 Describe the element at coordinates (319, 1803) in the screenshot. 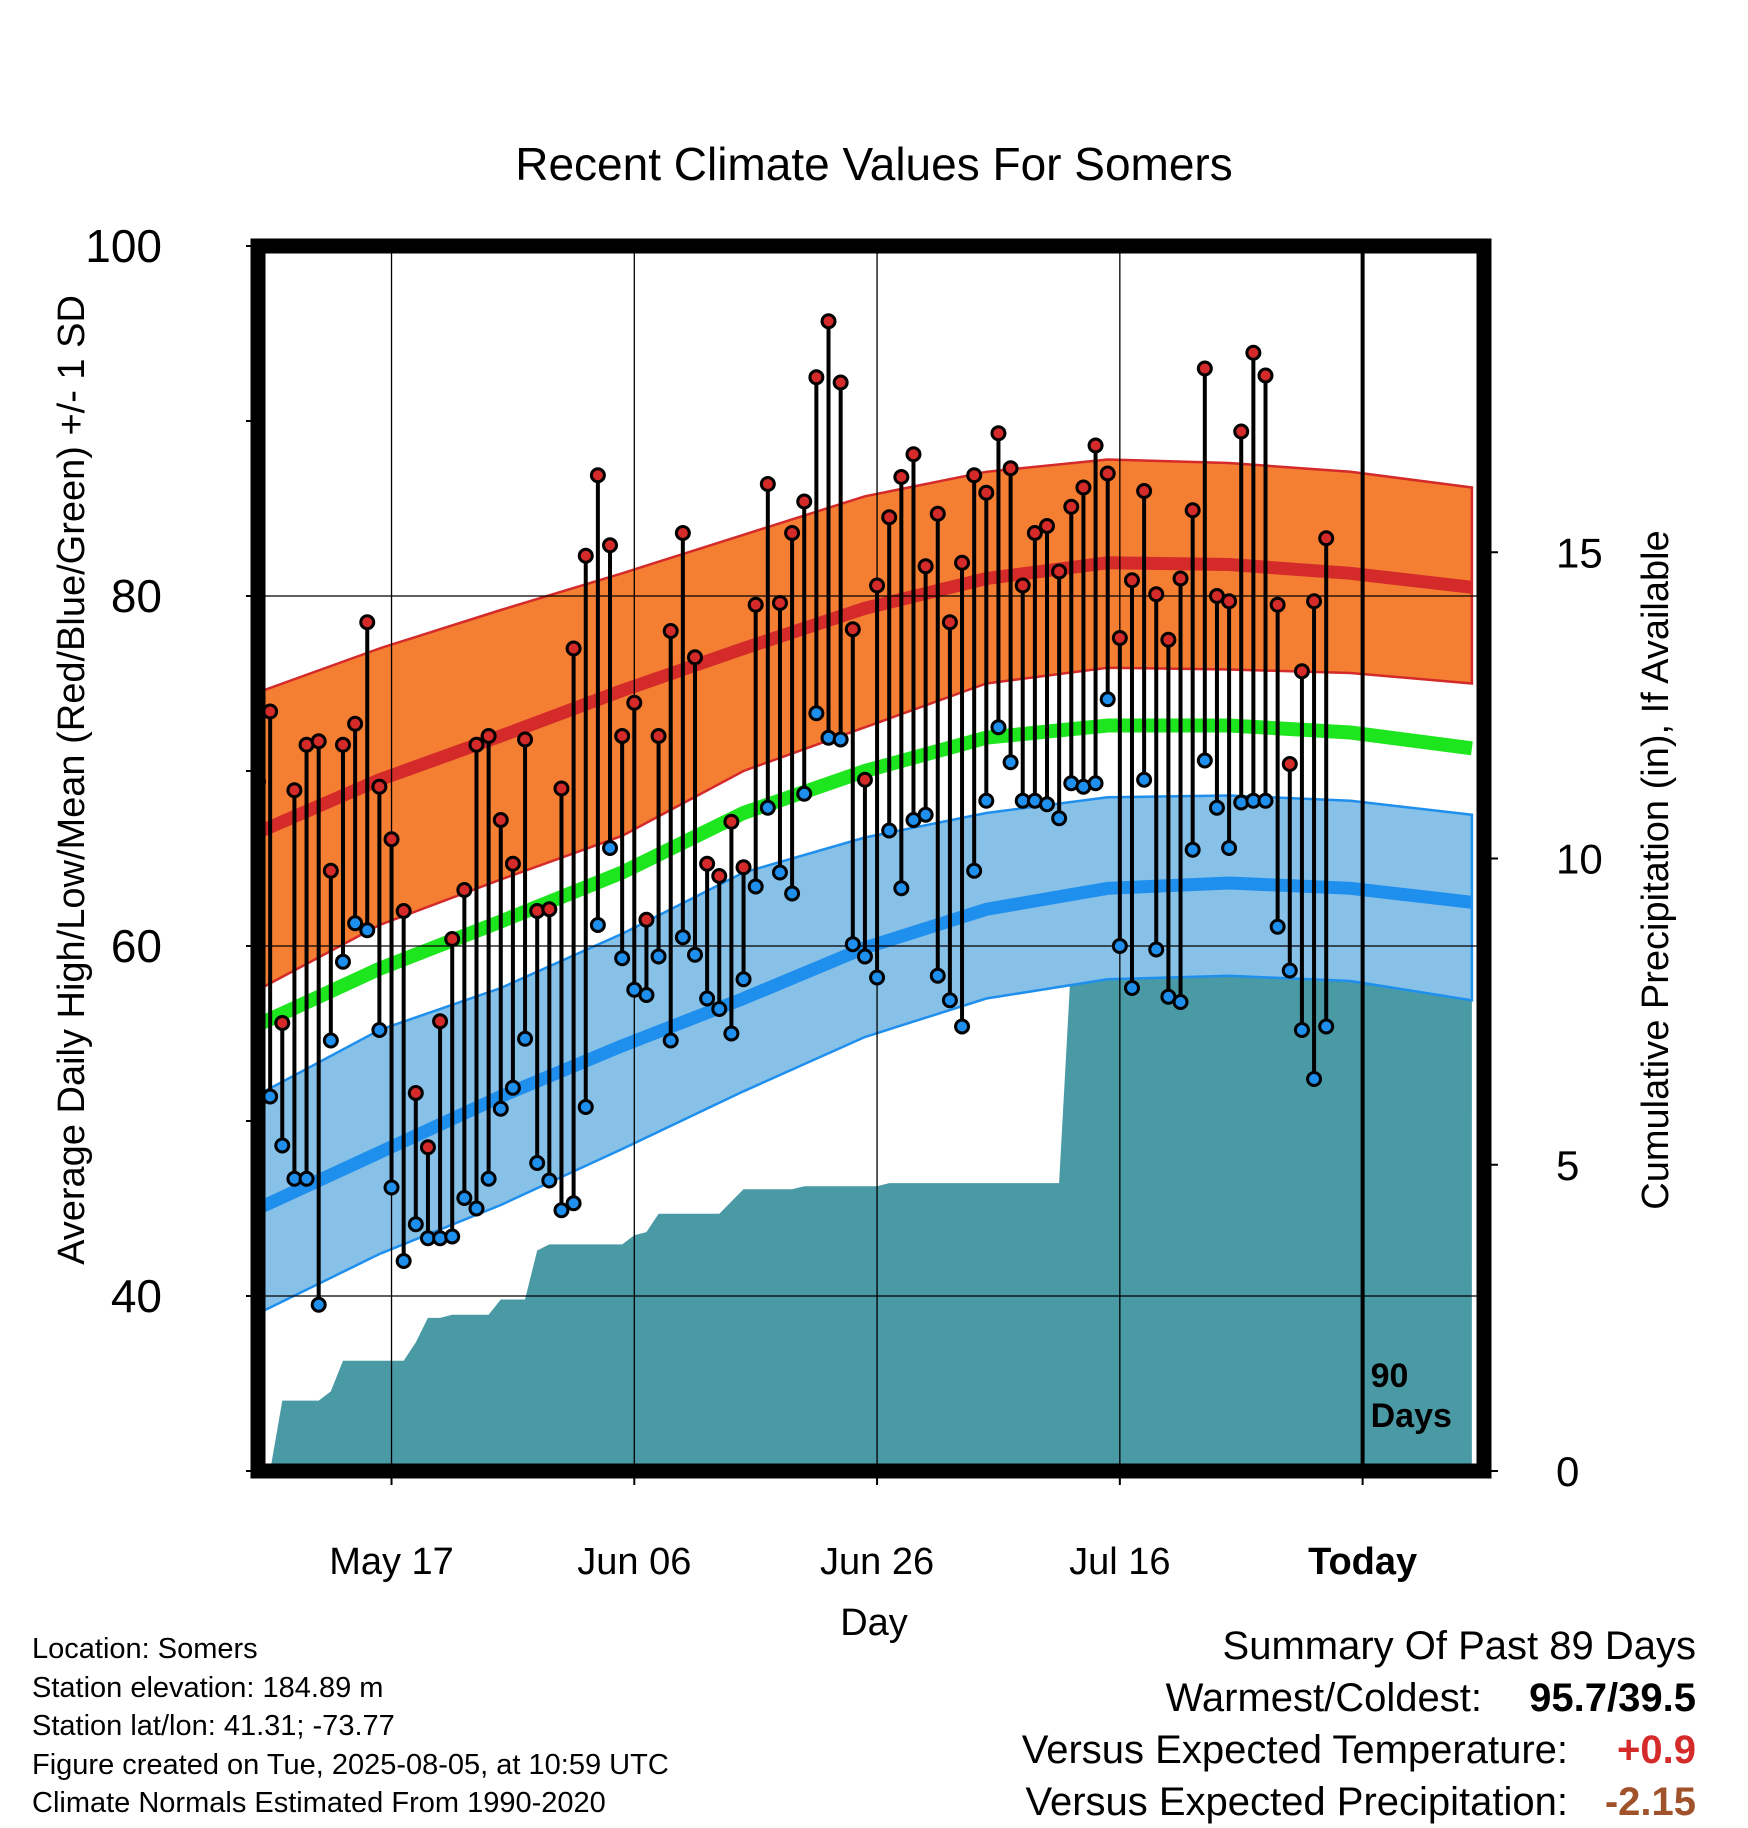

I see `normals-period-text: Climate Normals Estimated From 1990-2020` at that location.